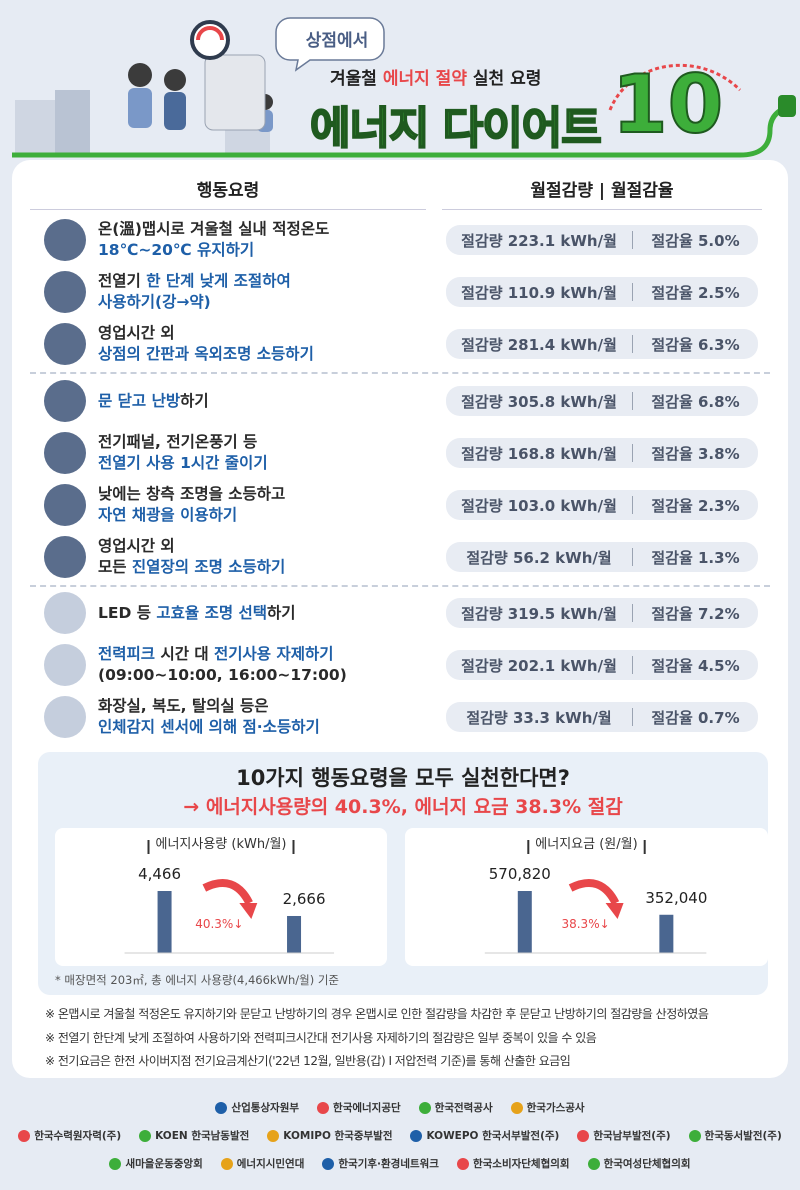 This screenshot has height=1190, width=800. Describe the element at coordinates (115, 567) in the screenshot. I see `action-segment: 모든` at that location.